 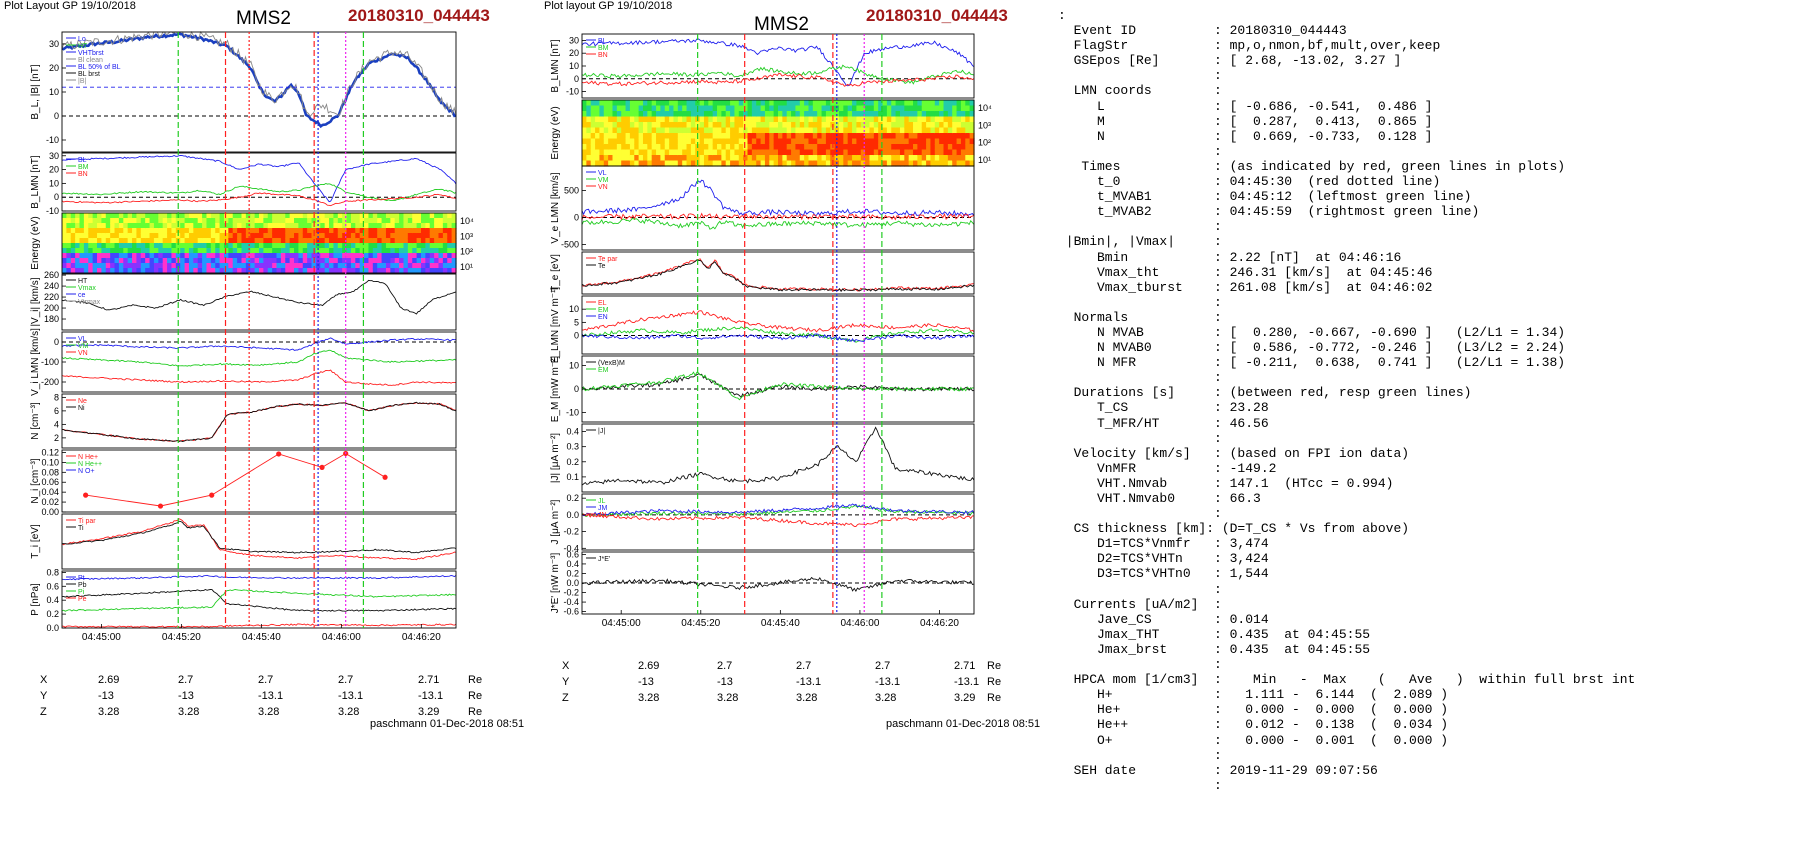 I want to click on position-axis-label: Y, so click(x=566, y=682).